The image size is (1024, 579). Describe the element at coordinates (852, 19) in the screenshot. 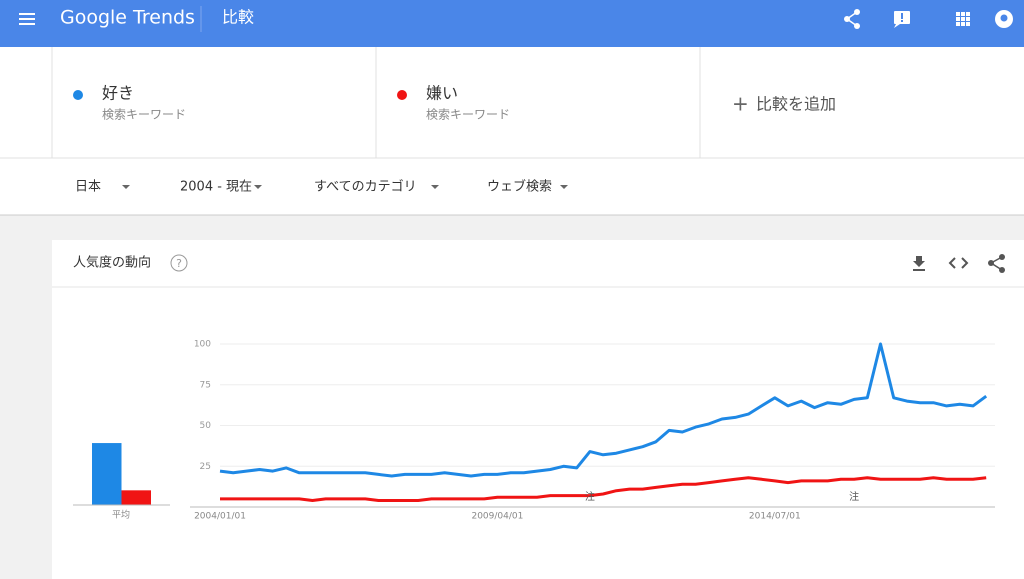

I see `share-icon` at that location.